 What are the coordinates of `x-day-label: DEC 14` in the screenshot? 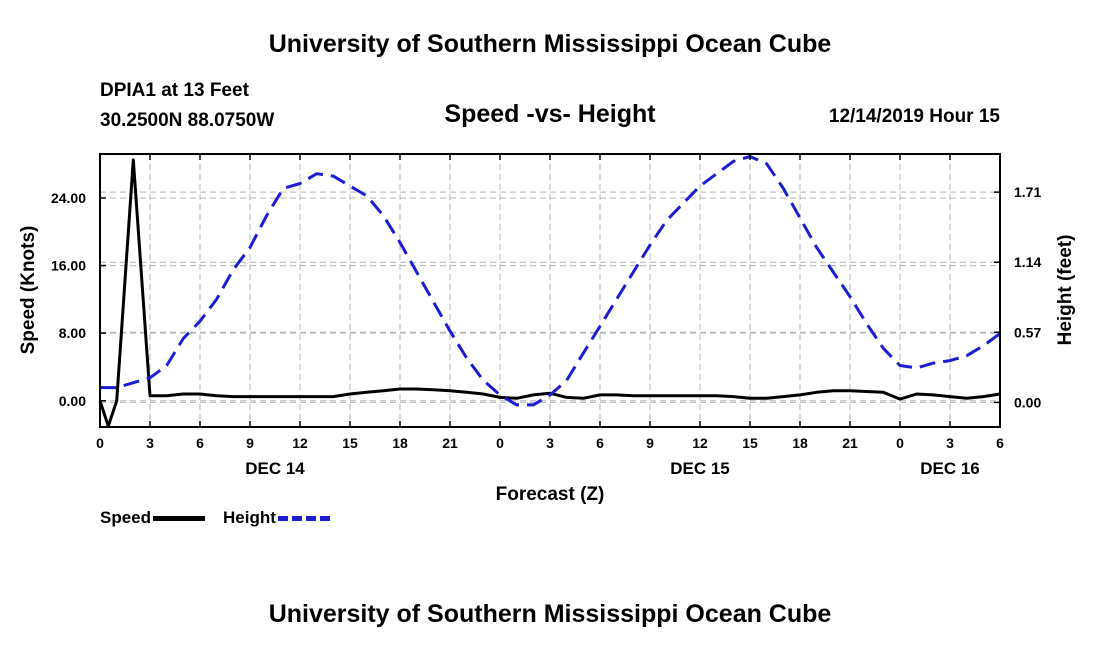 It's located at (275, 468).